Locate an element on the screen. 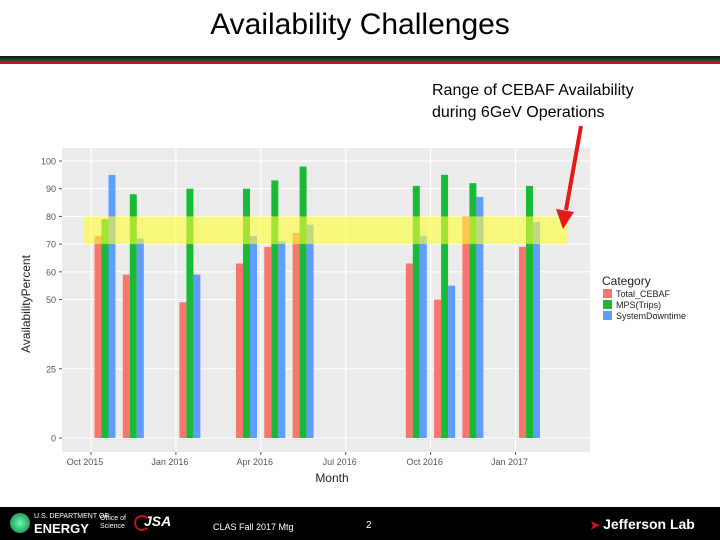 The width and height of the screenshot is (720, 540). legend-title: Category is located at coordinates (626, 281).